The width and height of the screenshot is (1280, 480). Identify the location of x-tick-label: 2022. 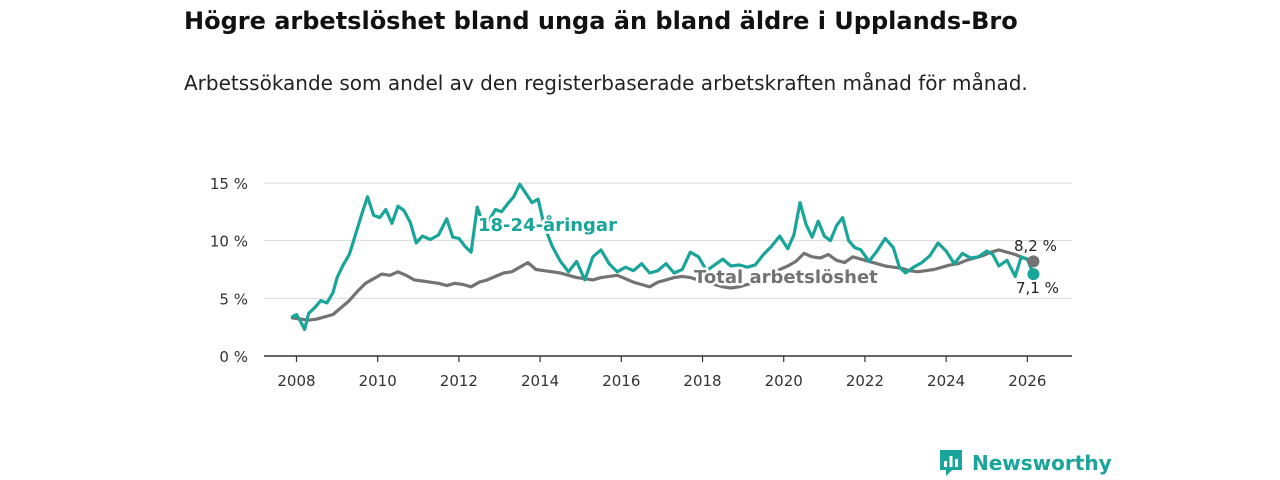
(865, 381).